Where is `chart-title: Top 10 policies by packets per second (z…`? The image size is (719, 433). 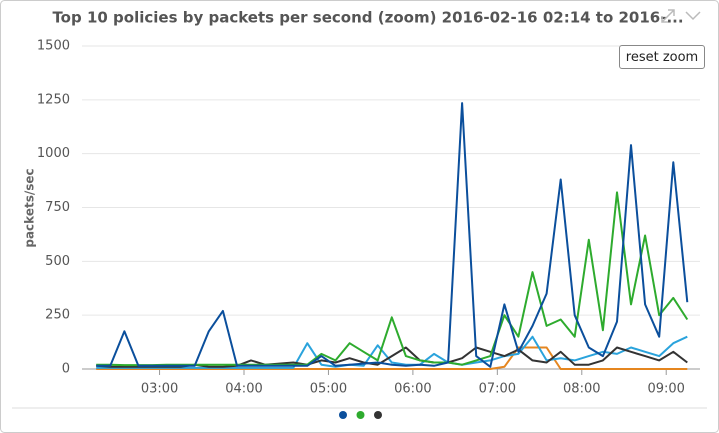 chart-title: Top 10 policies by packets per second (z… is located at coordinates (367, 18).